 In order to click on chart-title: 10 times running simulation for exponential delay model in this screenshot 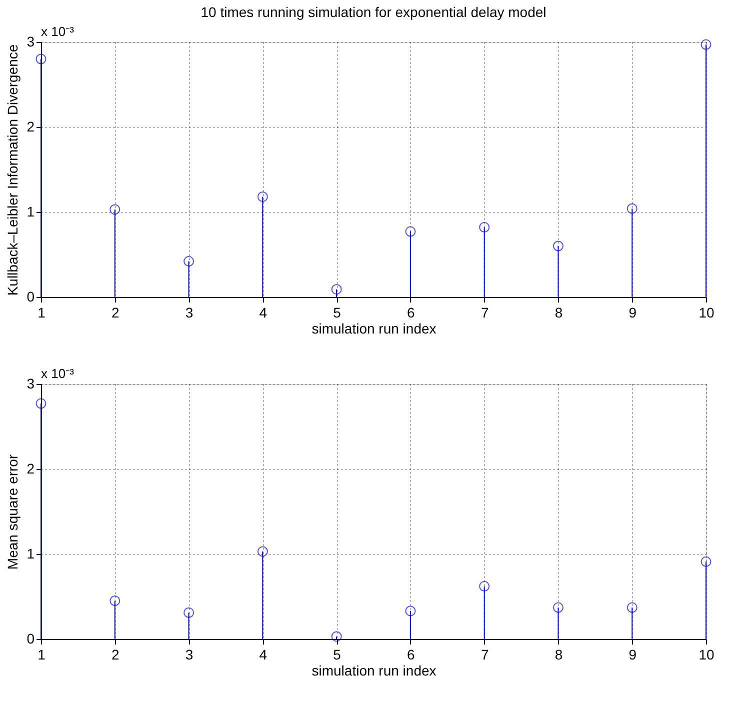, I will do `click(373, 12)`.